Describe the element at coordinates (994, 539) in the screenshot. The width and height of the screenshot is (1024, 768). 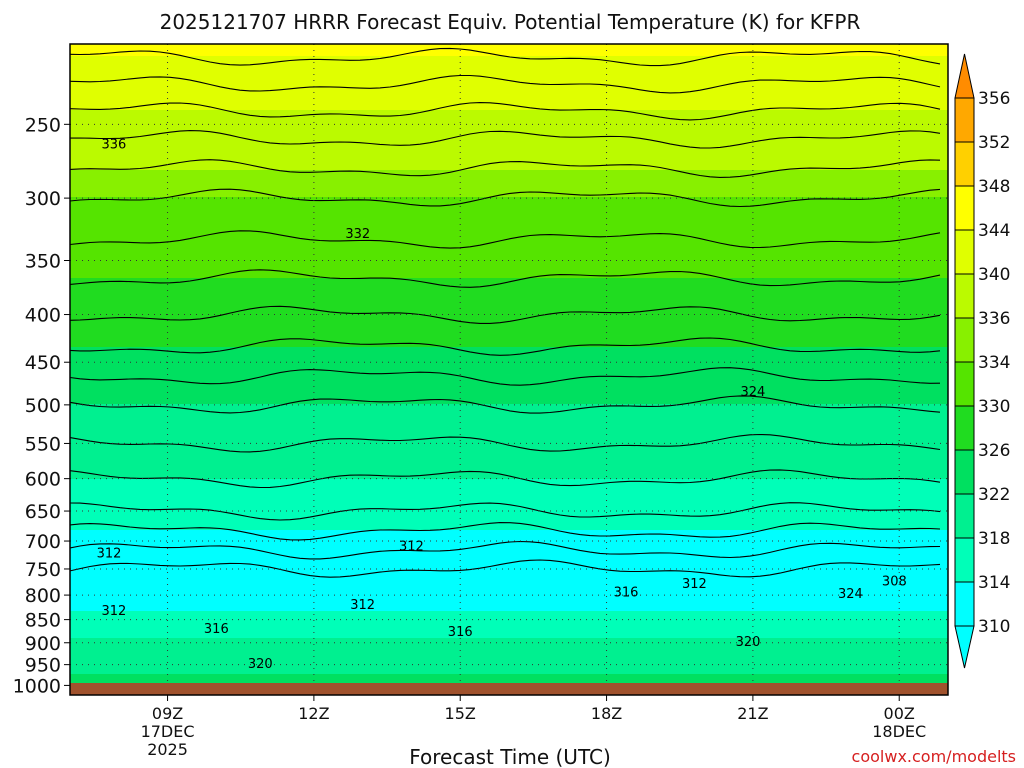
I see `colorbar-label: 318` at that location.